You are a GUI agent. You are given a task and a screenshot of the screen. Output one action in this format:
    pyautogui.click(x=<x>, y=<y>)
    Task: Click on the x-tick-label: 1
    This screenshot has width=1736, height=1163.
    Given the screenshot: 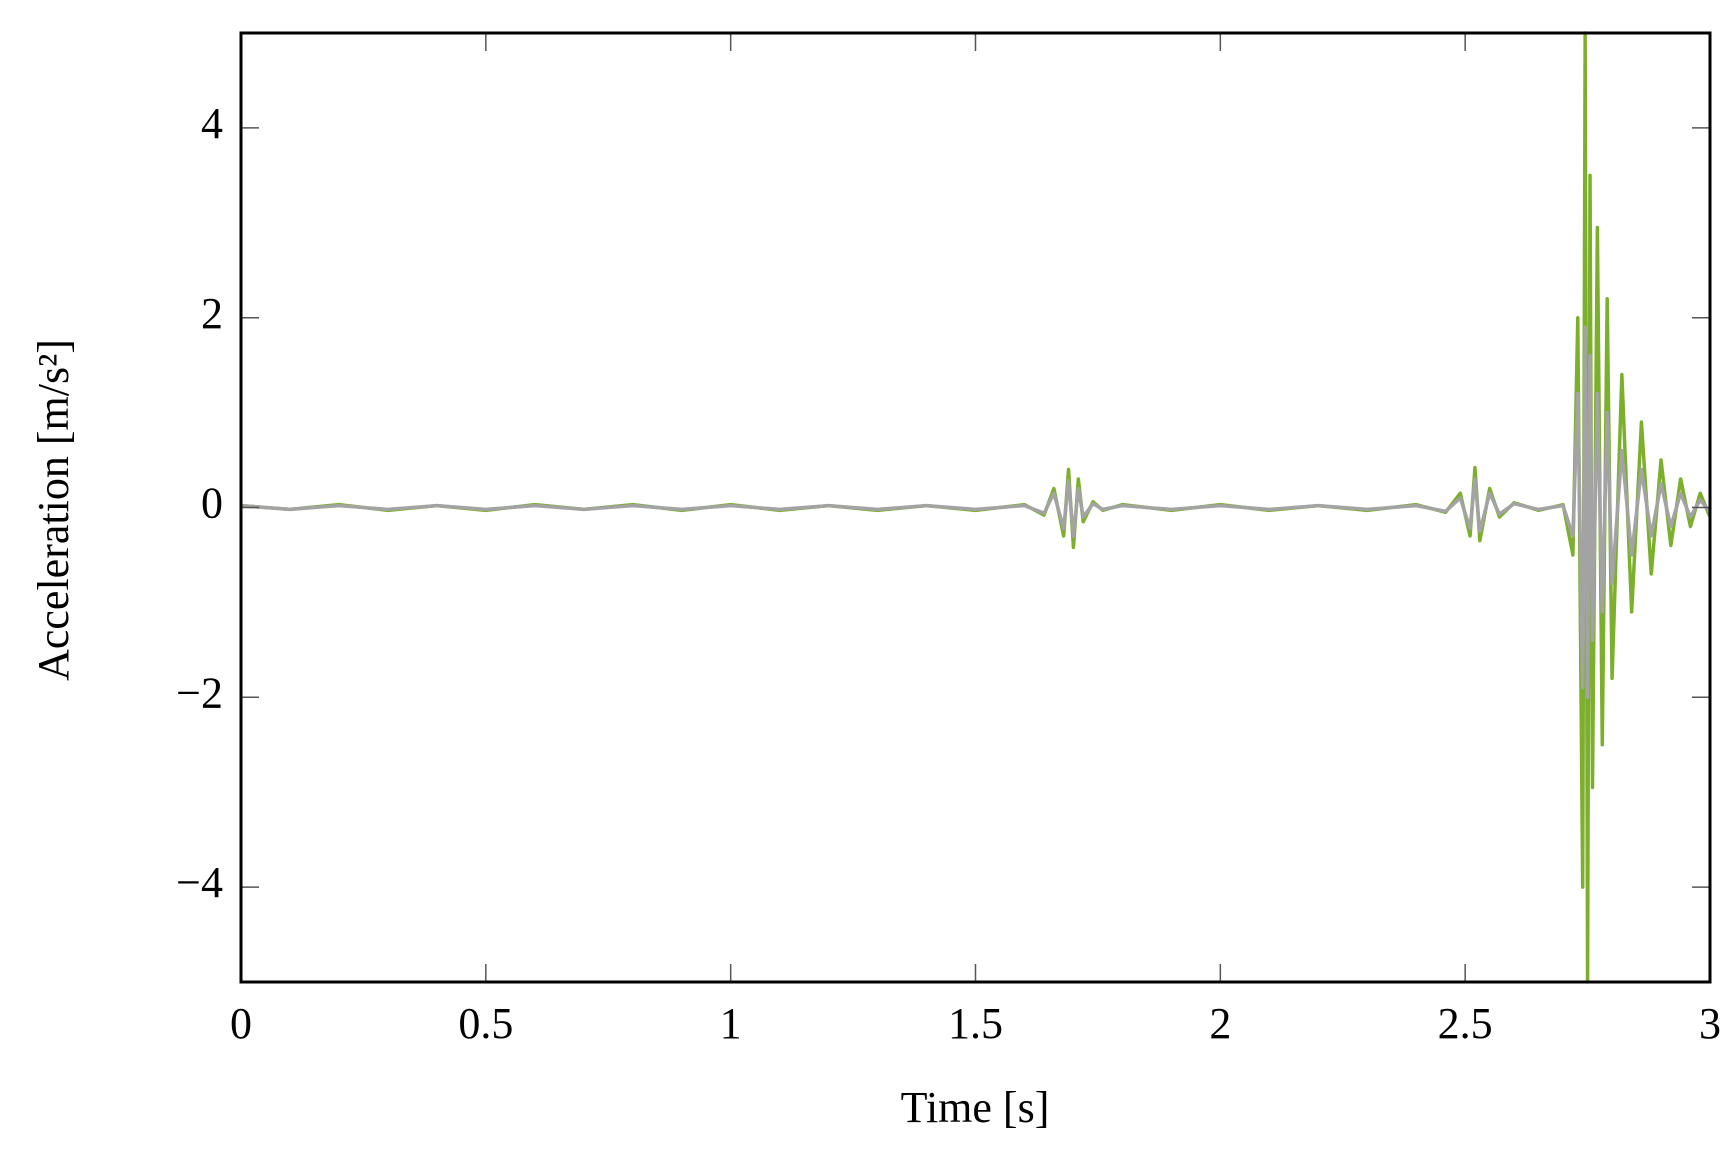 What is the action you would take?
    pyautogui.click(x=731, y=1023)
    